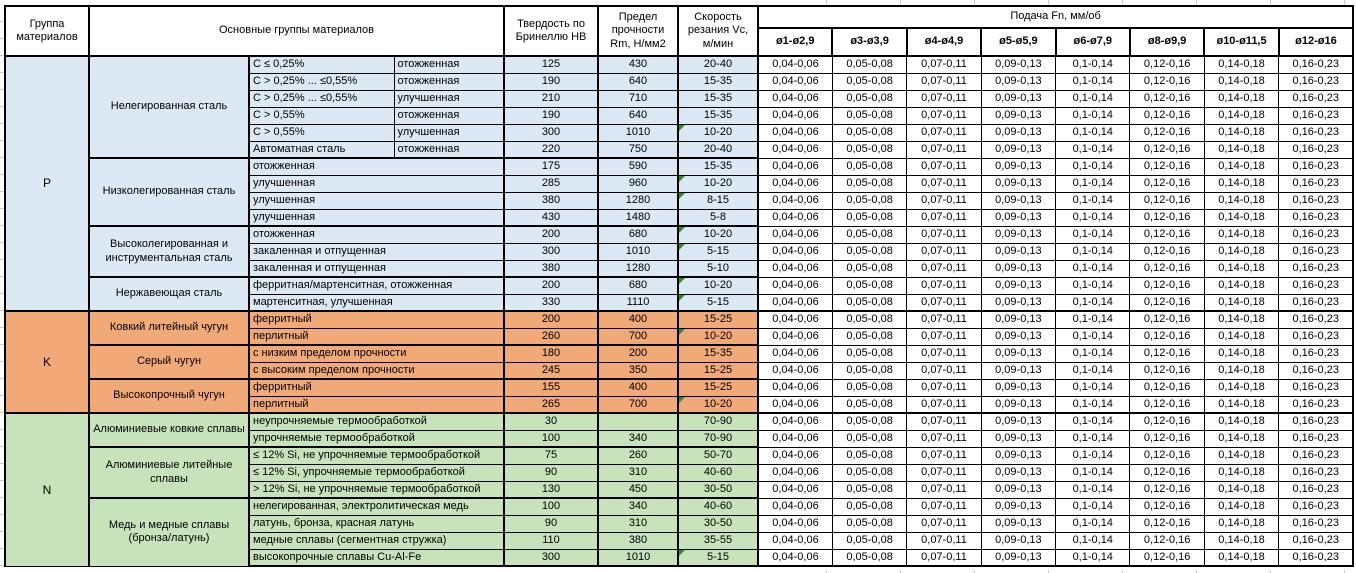  I want to click on cell-strength: 590, so click(638, 166).